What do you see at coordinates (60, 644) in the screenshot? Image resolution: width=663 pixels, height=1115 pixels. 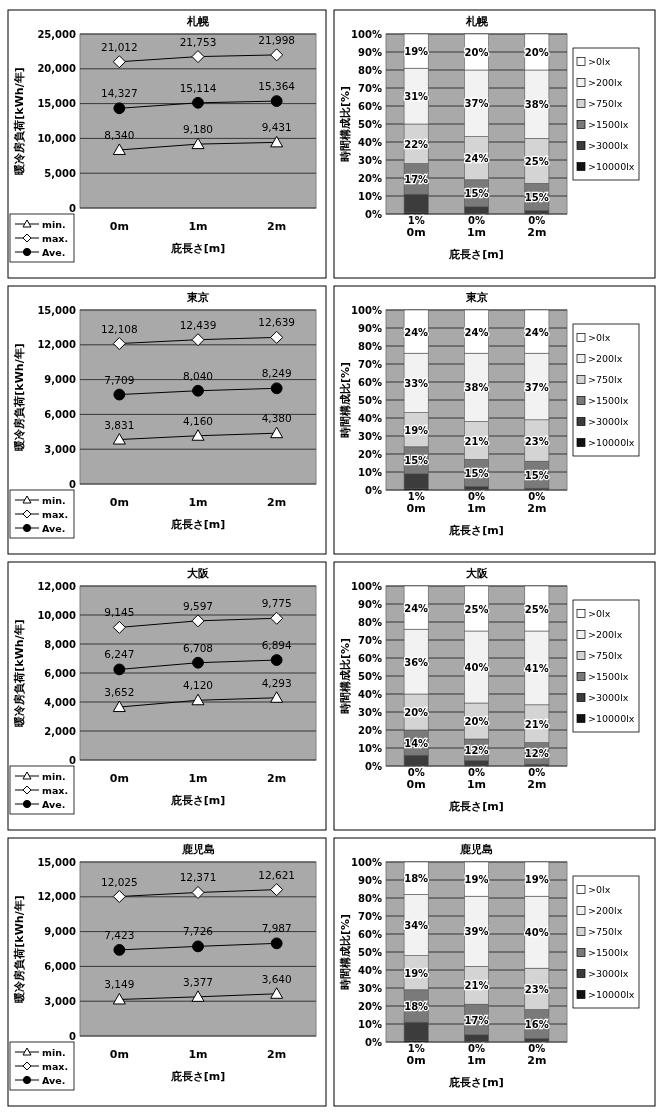 I see `y-tick-label: 8,000` at bounding box center [60, 644].